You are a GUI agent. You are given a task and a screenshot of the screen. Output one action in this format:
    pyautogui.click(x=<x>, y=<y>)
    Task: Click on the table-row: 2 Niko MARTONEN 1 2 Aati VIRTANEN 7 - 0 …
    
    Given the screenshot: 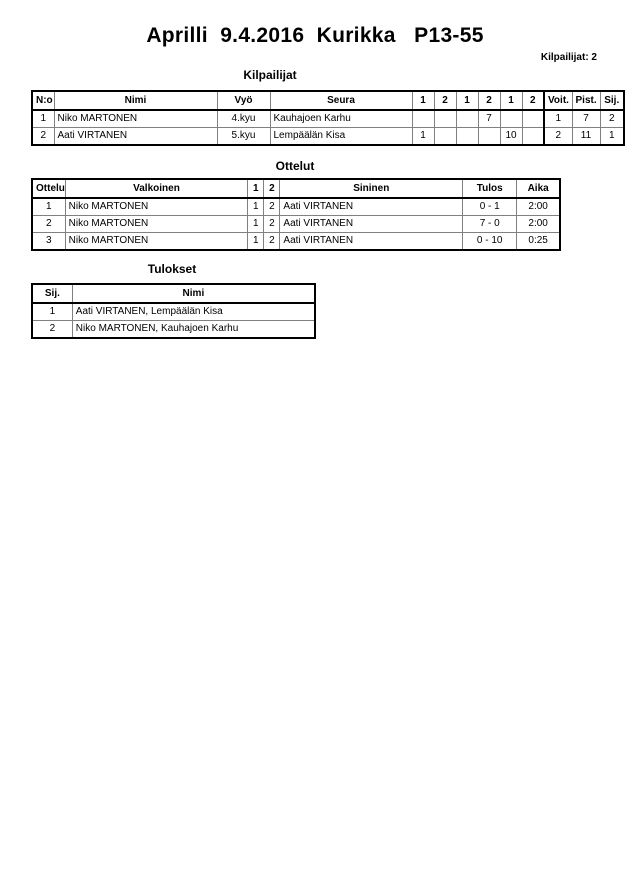 What is the action you would take?
    pyautogui.click(x=296, y=224)
    